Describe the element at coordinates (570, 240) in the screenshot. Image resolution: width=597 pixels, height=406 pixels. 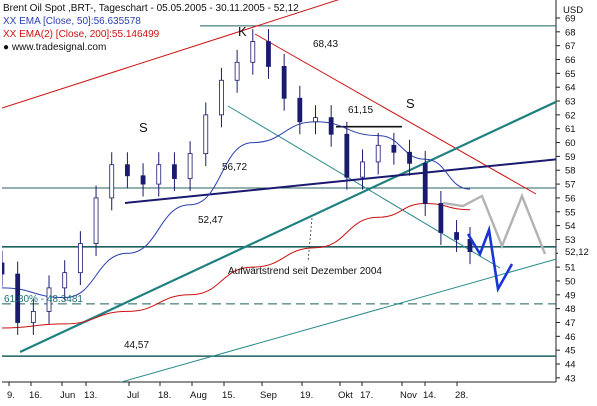
I see `y-tick-label: 53` at that location.